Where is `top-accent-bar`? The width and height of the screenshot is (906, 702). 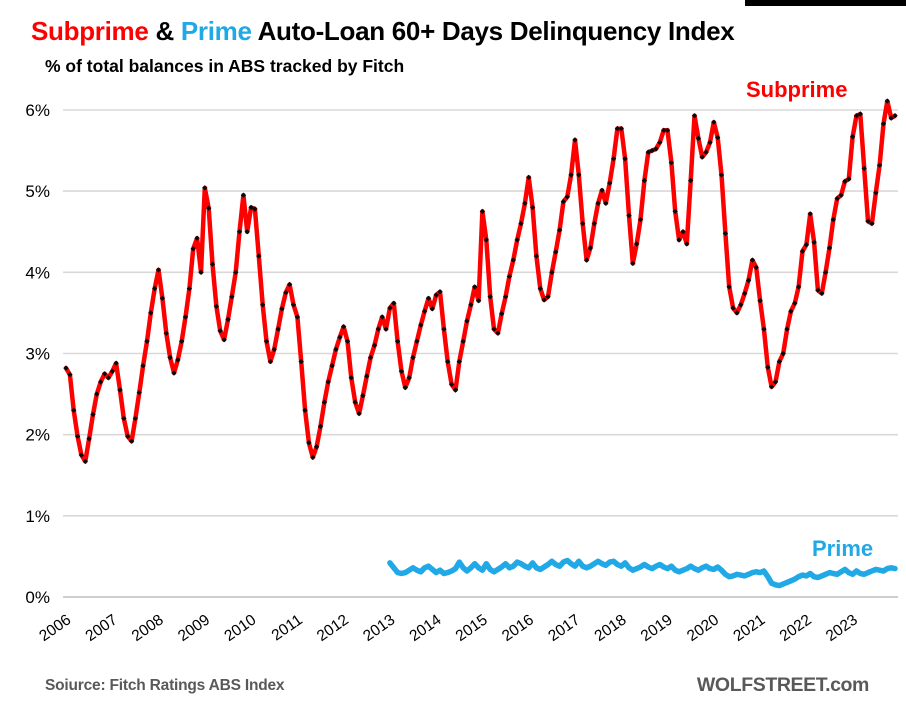
top-accent-bar is located at coordinates (825, 3).